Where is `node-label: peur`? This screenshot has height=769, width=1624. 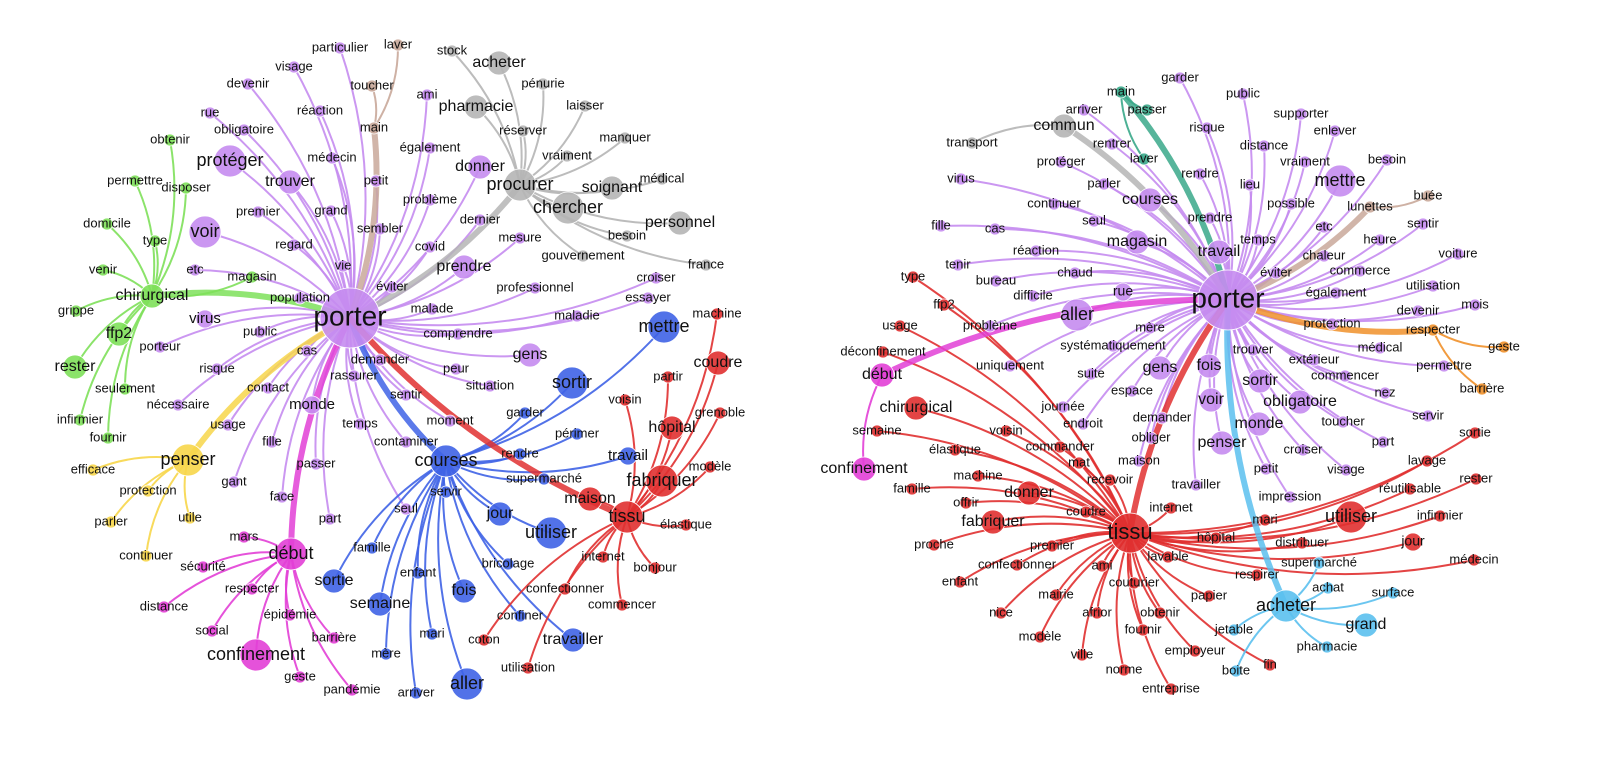
node-label: peur is located at coordinates (456, 367).